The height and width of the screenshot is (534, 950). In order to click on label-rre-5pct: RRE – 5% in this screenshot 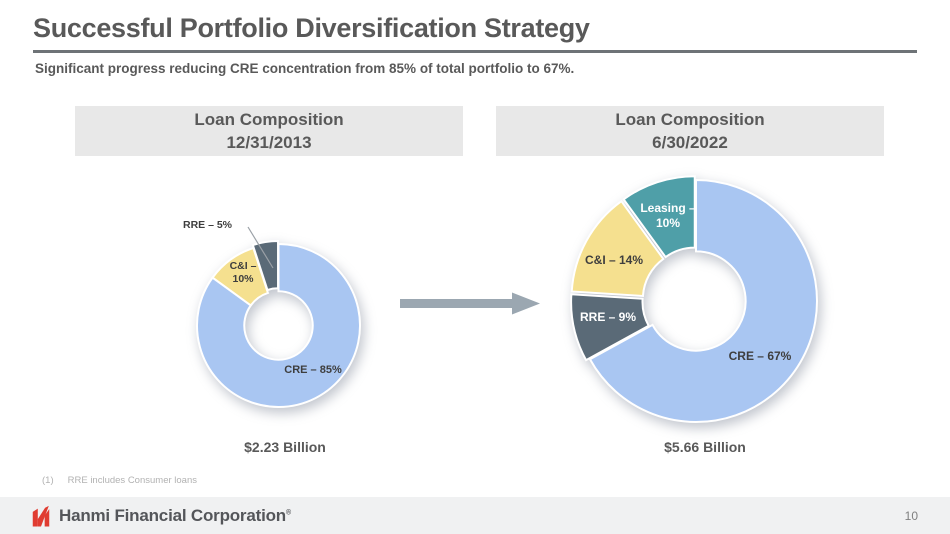, I will do `click(208, 225)`.